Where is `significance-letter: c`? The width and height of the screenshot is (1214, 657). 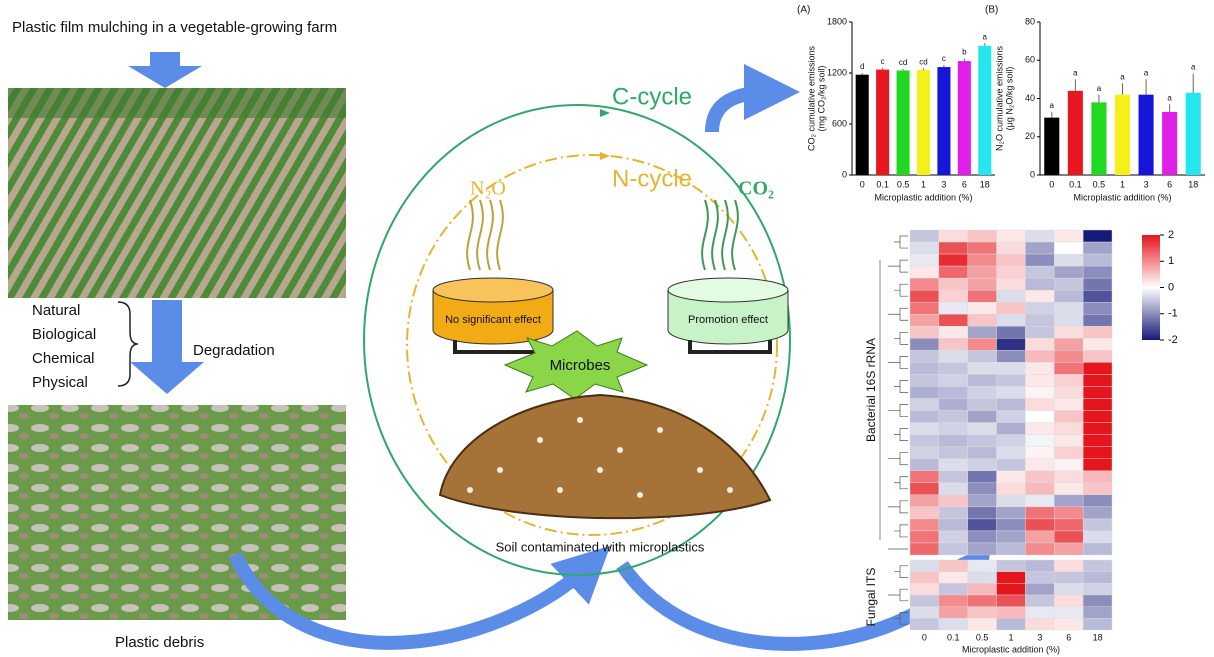 significance-letter: c is located at coordinates (944, 58).